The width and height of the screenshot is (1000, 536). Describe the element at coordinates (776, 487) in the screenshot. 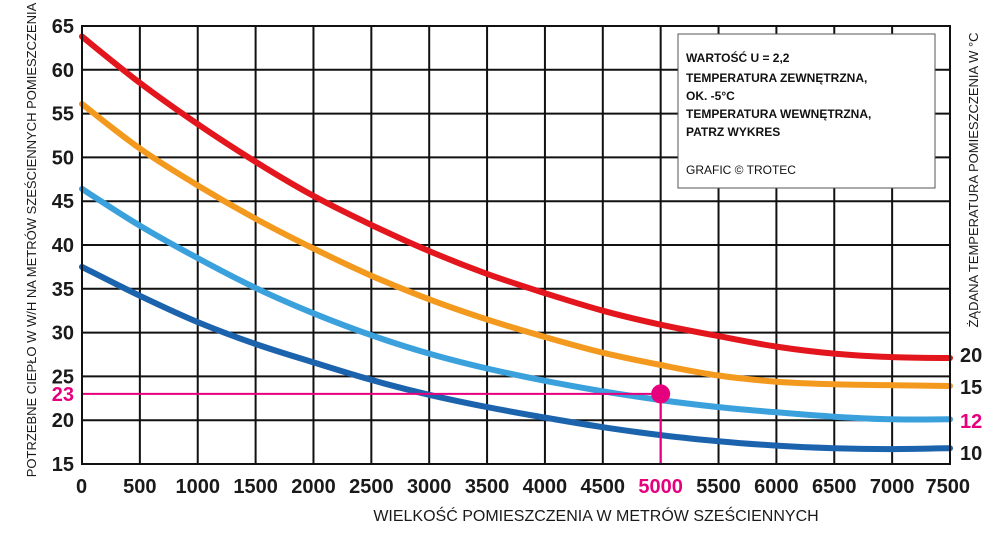

I see `x-tick-6000: 6000` at that location.